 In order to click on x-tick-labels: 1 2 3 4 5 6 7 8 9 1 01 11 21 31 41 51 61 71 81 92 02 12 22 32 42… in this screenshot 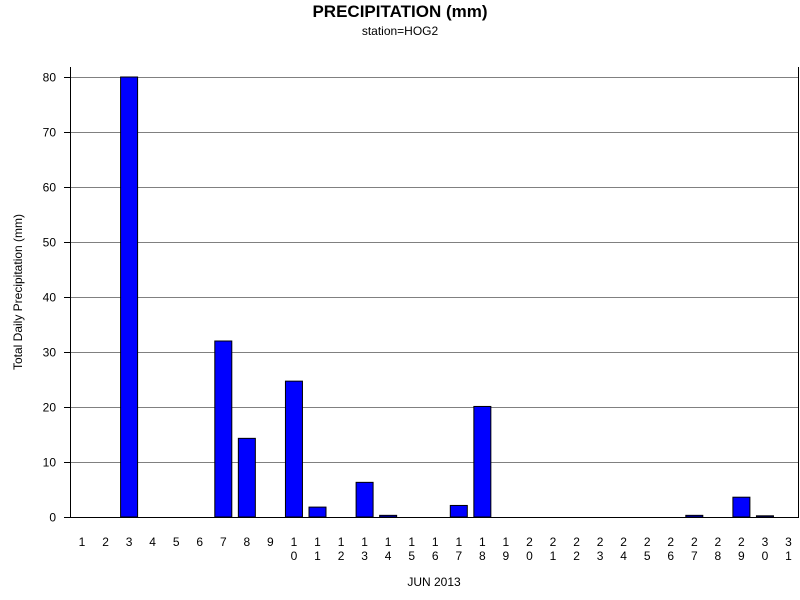, I will do `click(436, 549)`.